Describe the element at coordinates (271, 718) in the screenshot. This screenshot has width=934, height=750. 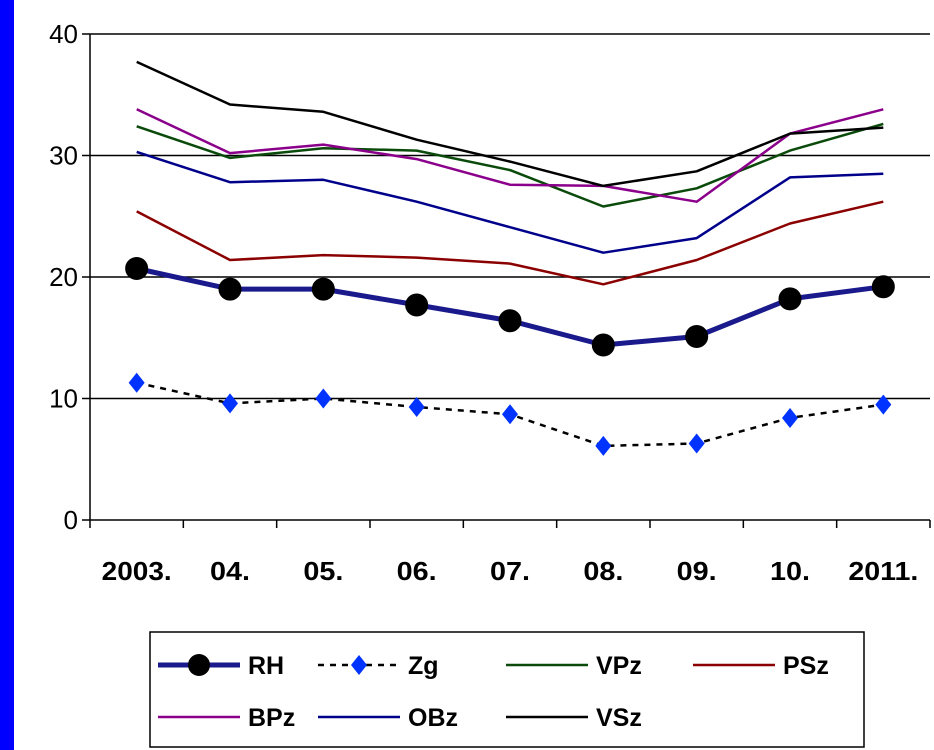
I see `legend-label-bpz: BPz` at that location.